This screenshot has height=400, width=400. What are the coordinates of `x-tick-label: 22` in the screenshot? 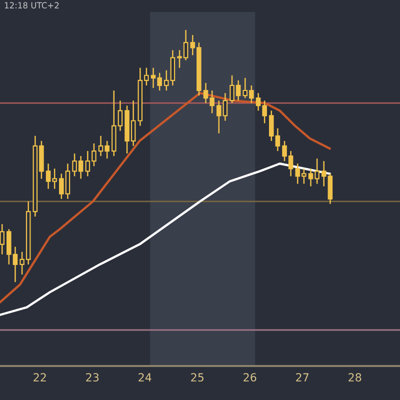 It's located at (40, 377).